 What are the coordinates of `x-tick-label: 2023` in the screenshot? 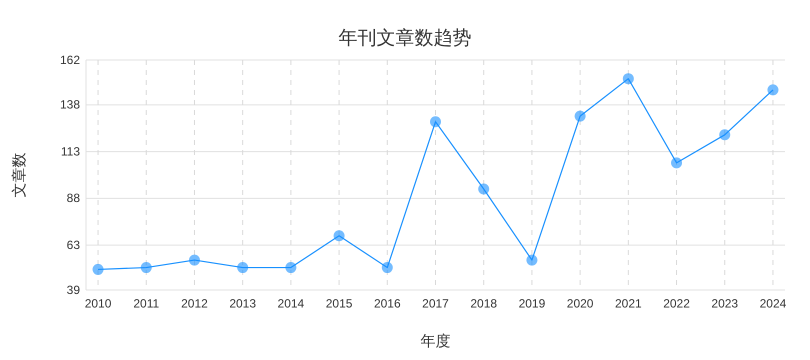 It's located at (724, 303).